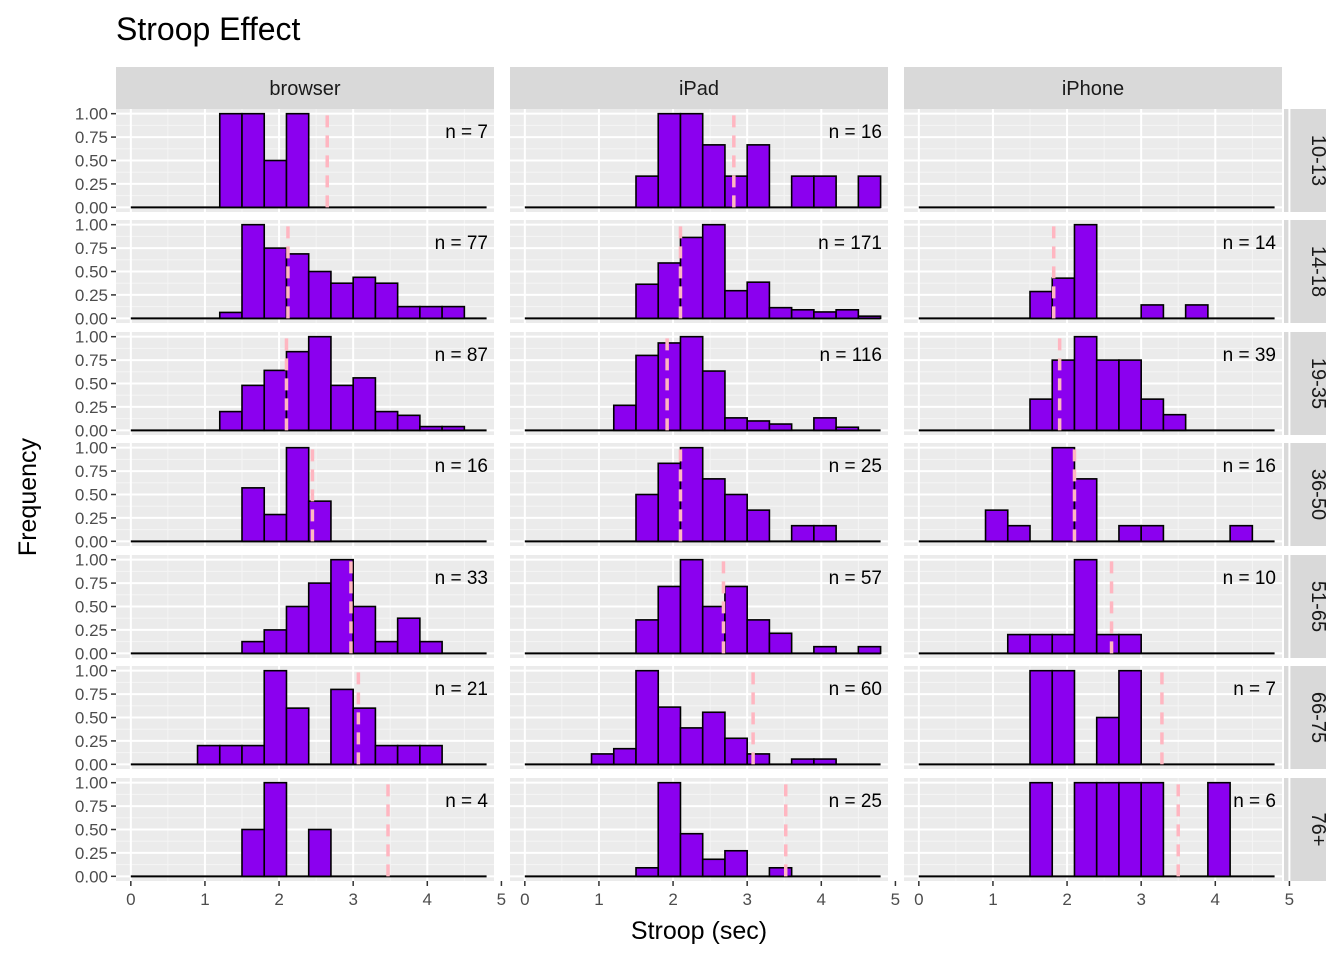  Describe the element at coordinates (1249, 578) in the screenshot. I see `sample-size-label: n = 10` at that location.